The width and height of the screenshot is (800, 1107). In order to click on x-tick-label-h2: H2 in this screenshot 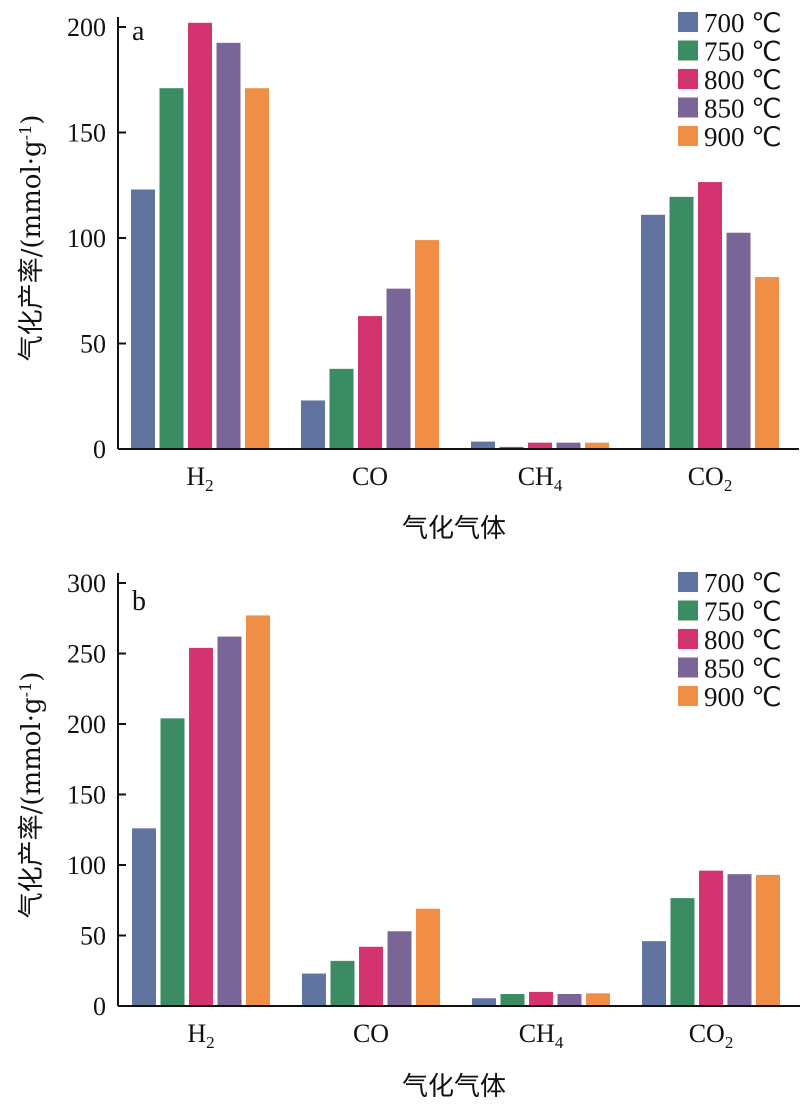, I will do `click(199, 478)`.